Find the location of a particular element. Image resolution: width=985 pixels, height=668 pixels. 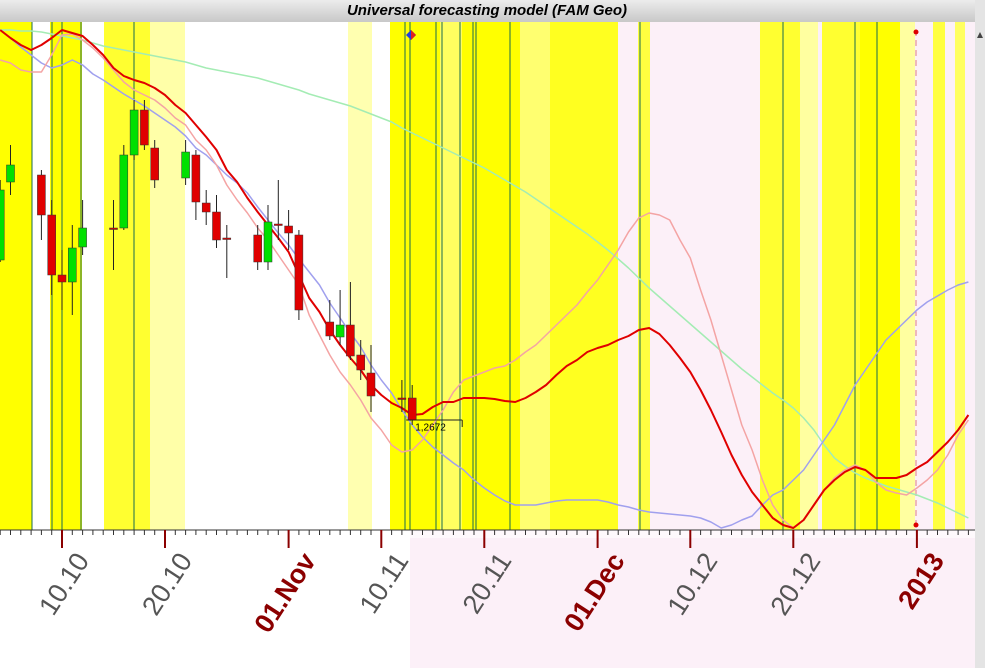

scroll-arrow is located at coordinates (980, 35).